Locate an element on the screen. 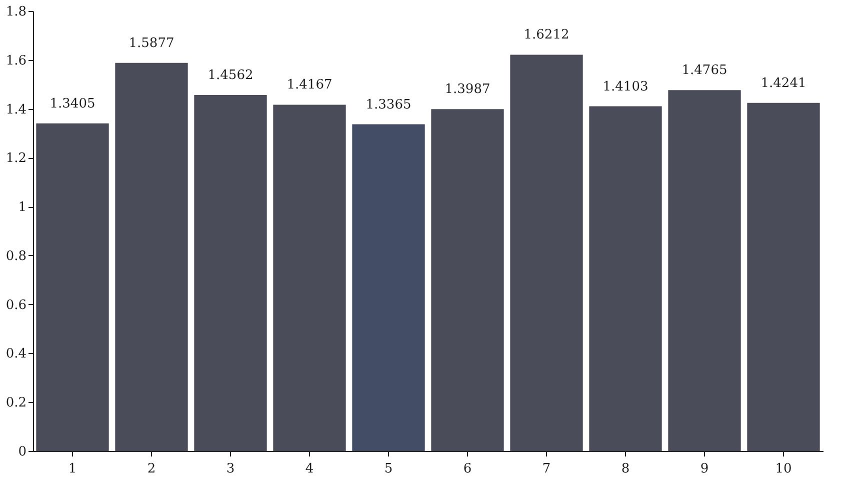 This screenshot has height=496, width=859. y-tick-label: 0.8 is located at coordinates (16, 256).